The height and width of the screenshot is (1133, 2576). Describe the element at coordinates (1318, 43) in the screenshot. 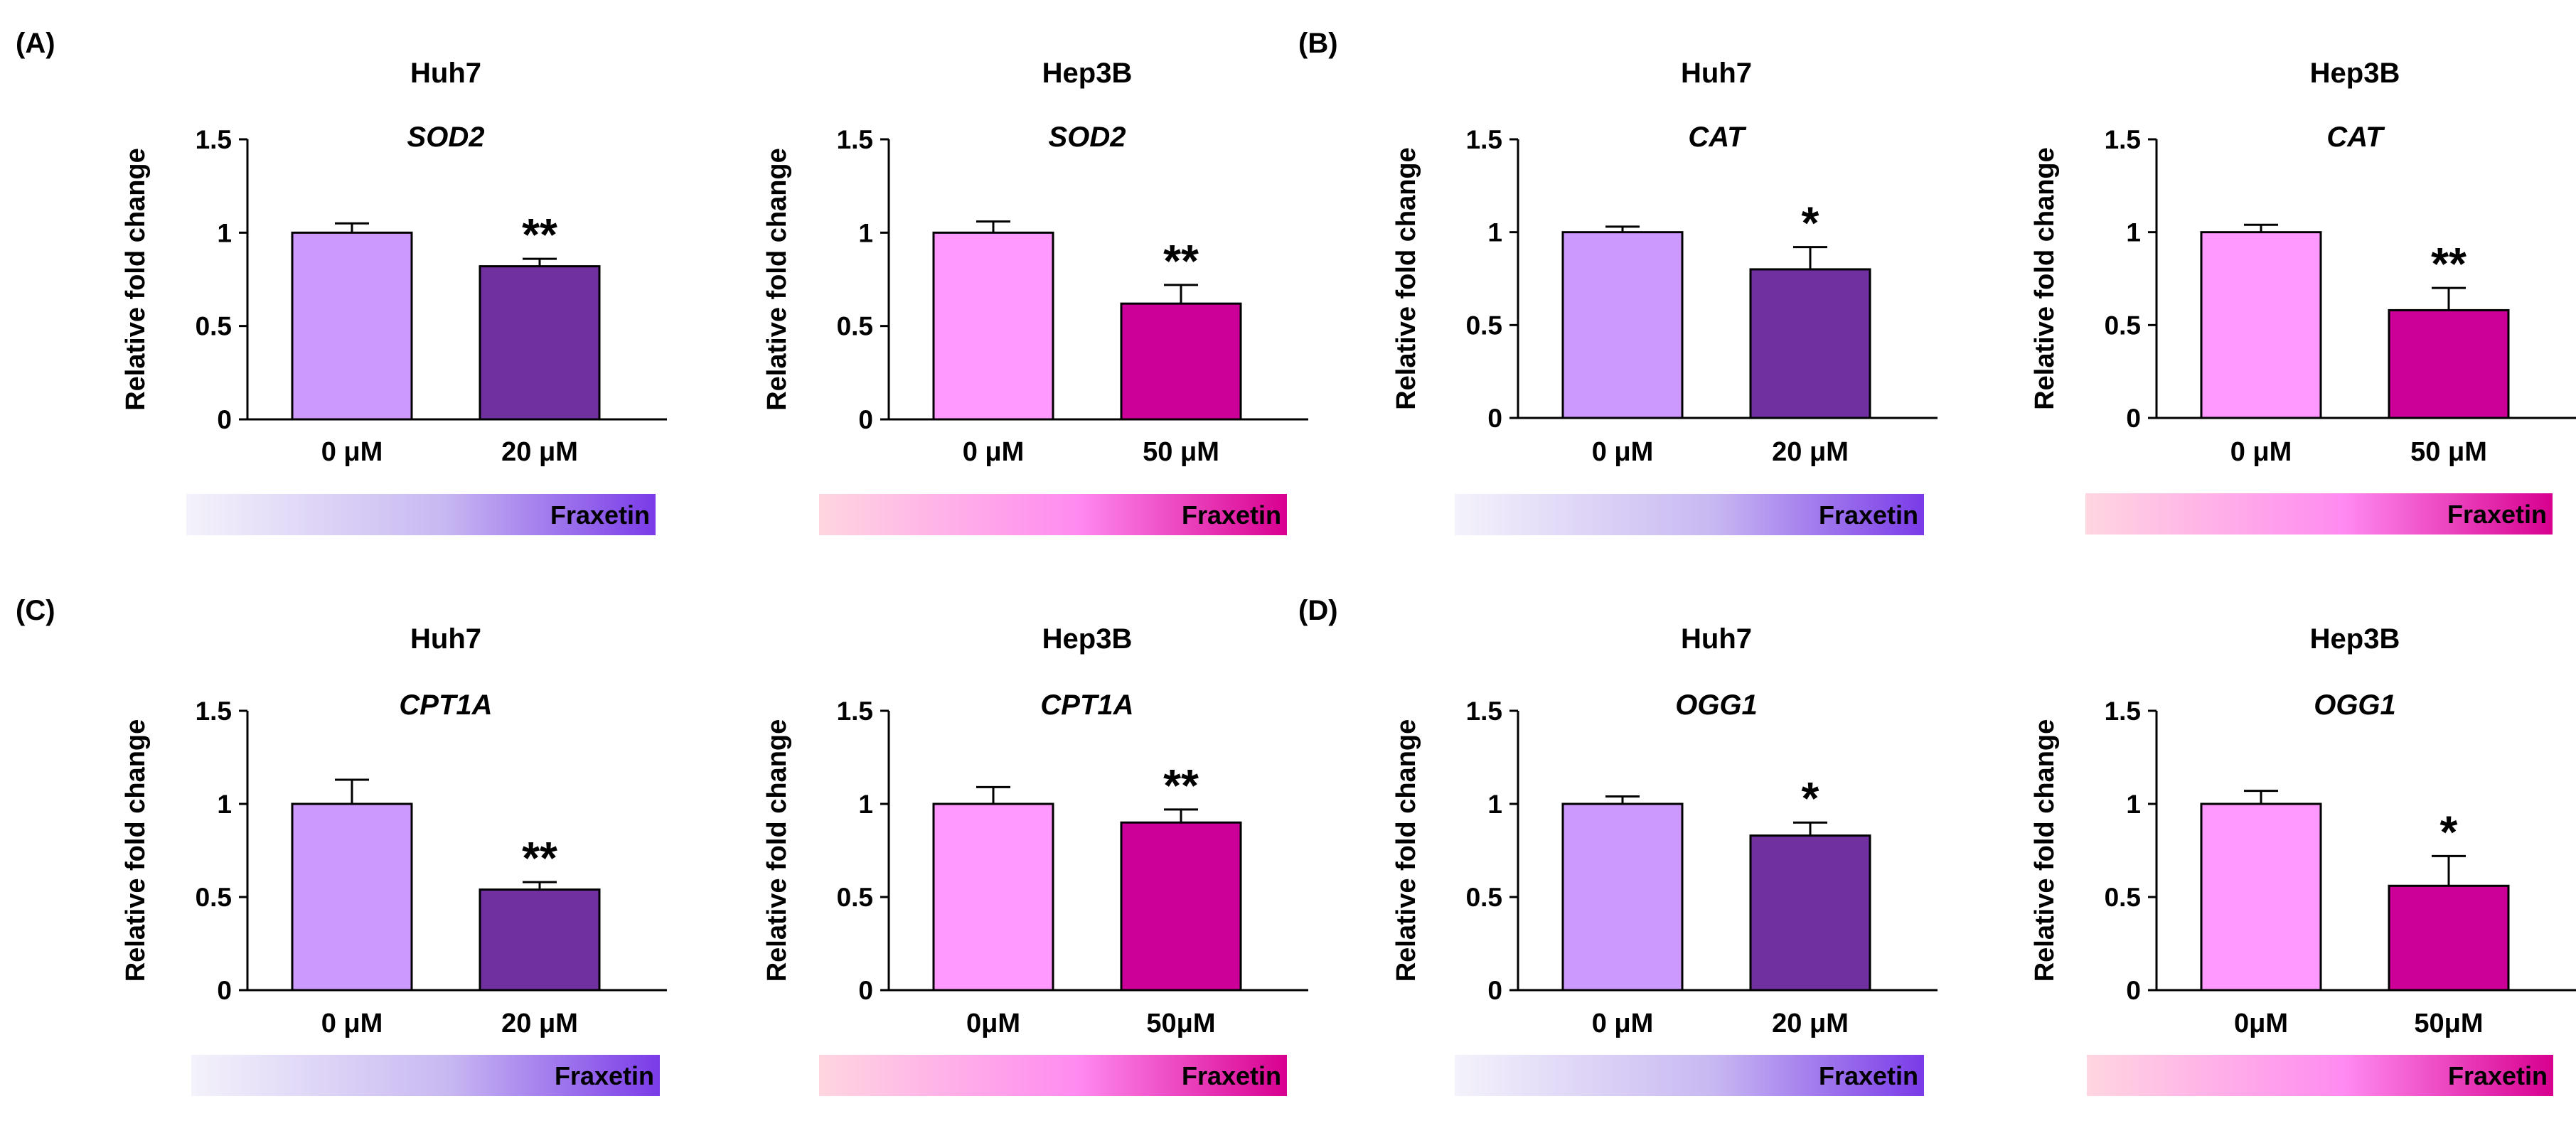

I see `panel-label-b: (B)` at that location.